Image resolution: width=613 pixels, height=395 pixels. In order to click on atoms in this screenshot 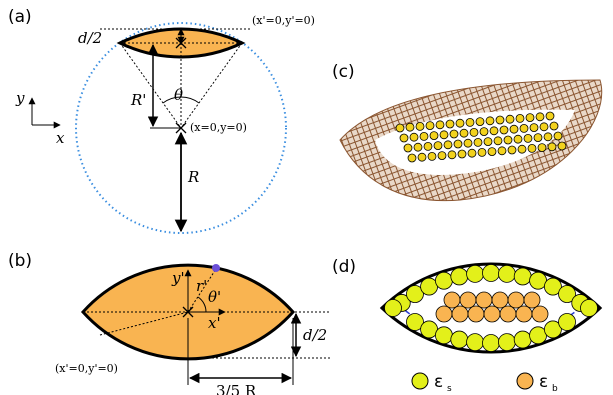, I will do `click(481, 137)`.